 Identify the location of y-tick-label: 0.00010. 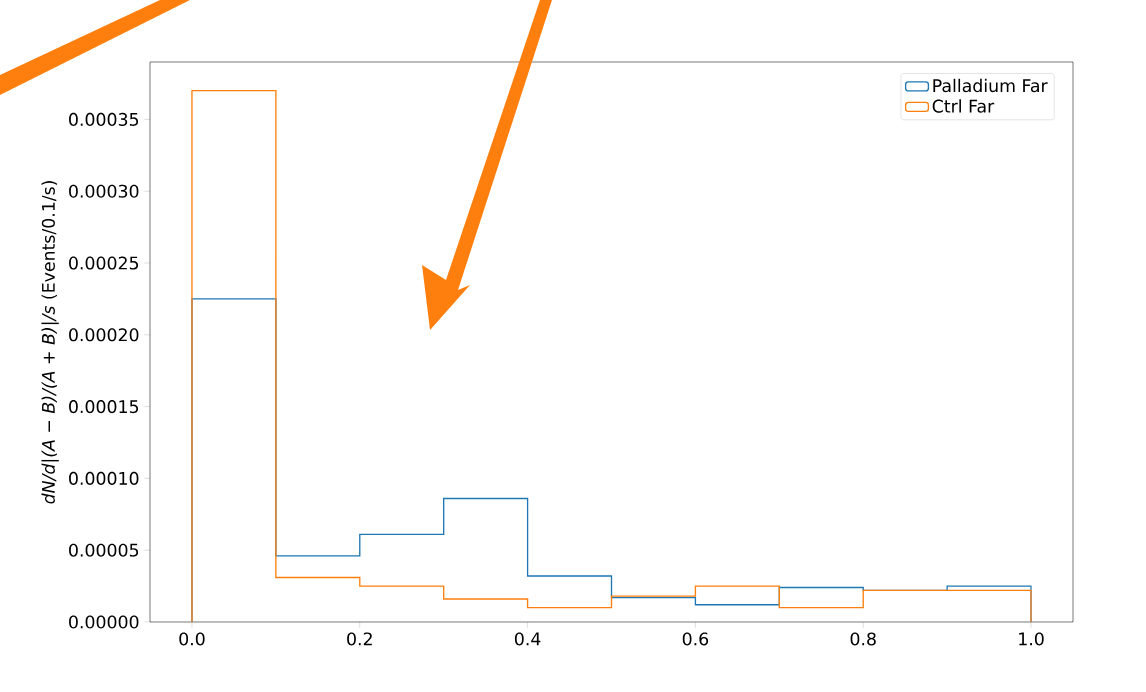
(104, 478).